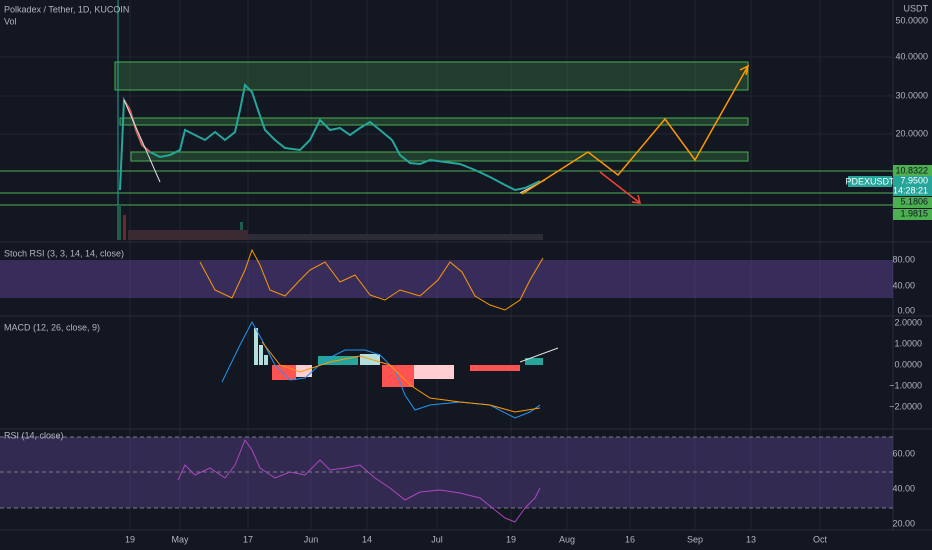  Describe the element at coordinates (911, 20) in the screenshot. I see `price-tick: 50.0000` at that location.